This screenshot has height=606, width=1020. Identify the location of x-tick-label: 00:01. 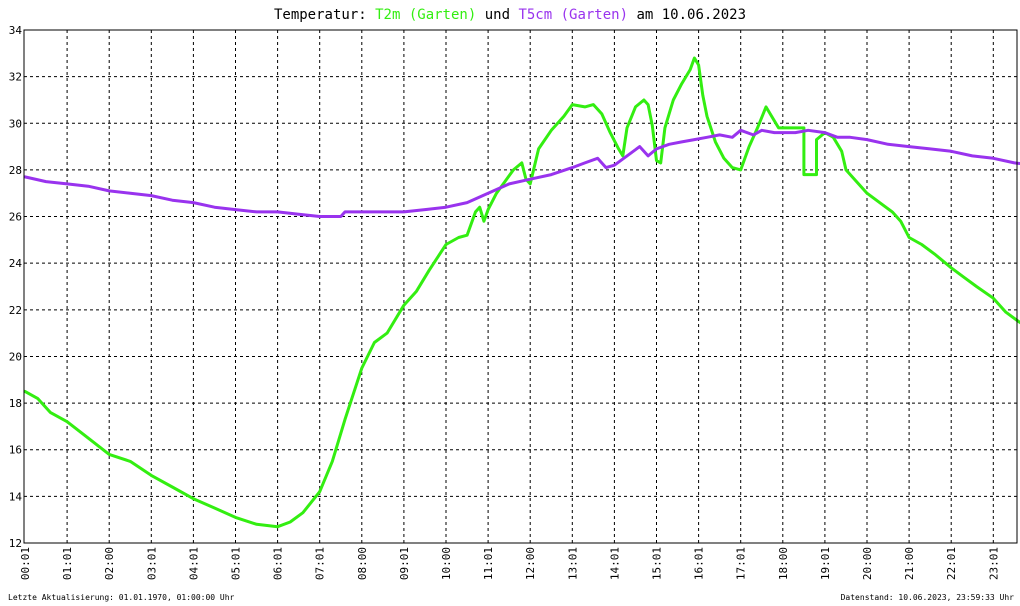
(25, 563).